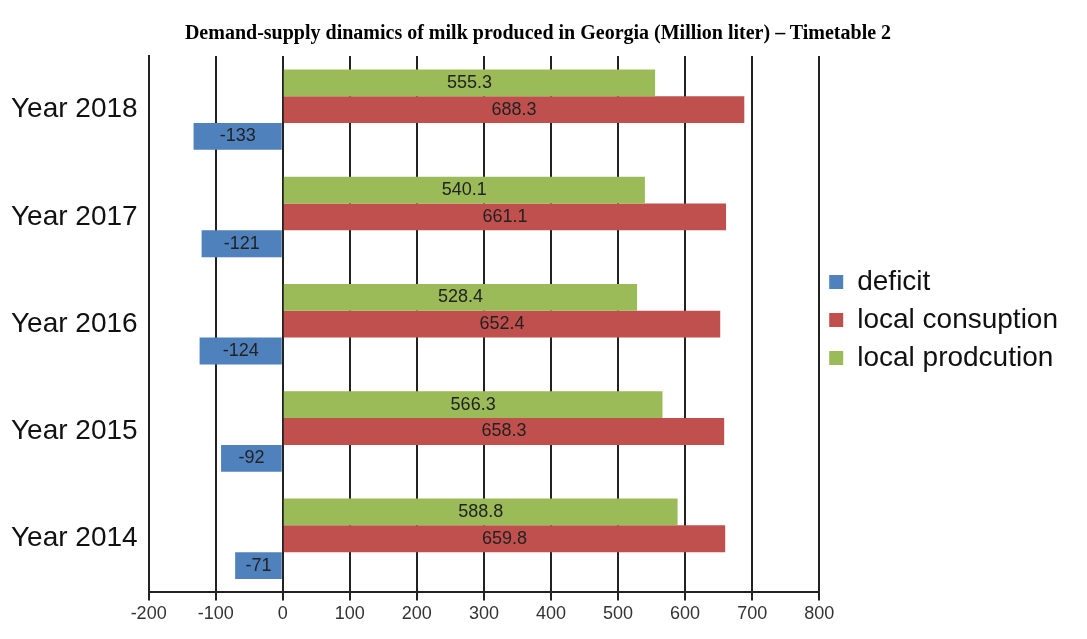 The width and height of the screenshot is (1087, 639). What do you see at coordinates (752, 613) in the screenshot?
I see `x-tick-label: 700` at bounding box center [752, 613].